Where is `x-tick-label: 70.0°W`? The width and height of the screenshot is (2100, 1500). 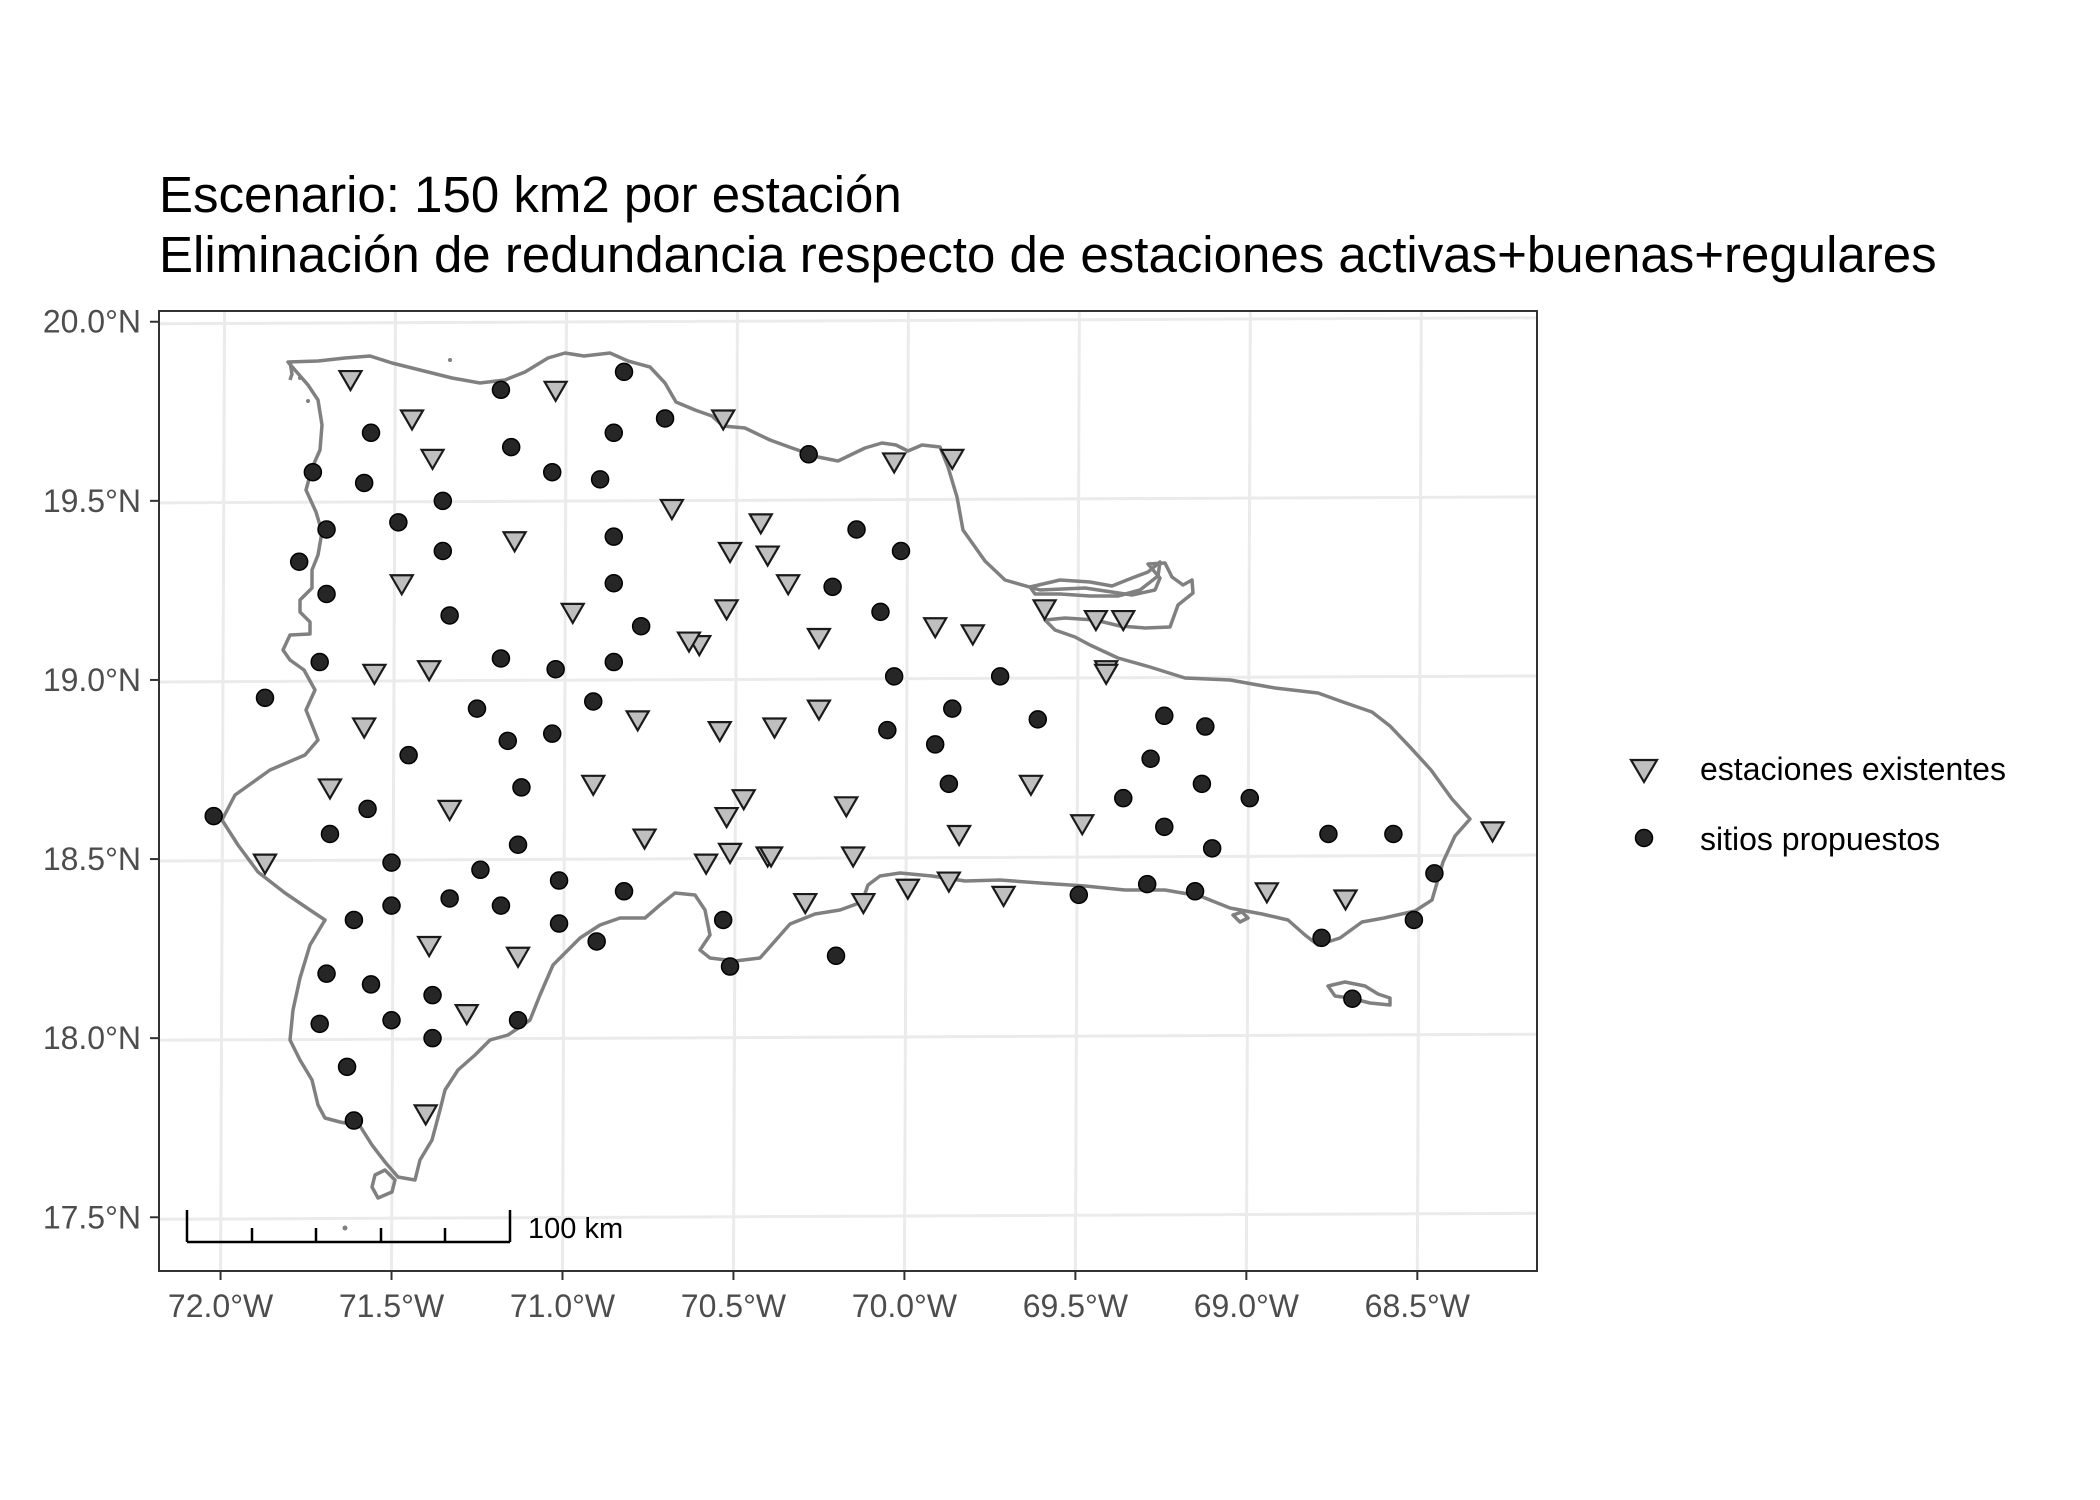
x-tick-label: 70.0°W is located at coordinates (905, 1306).